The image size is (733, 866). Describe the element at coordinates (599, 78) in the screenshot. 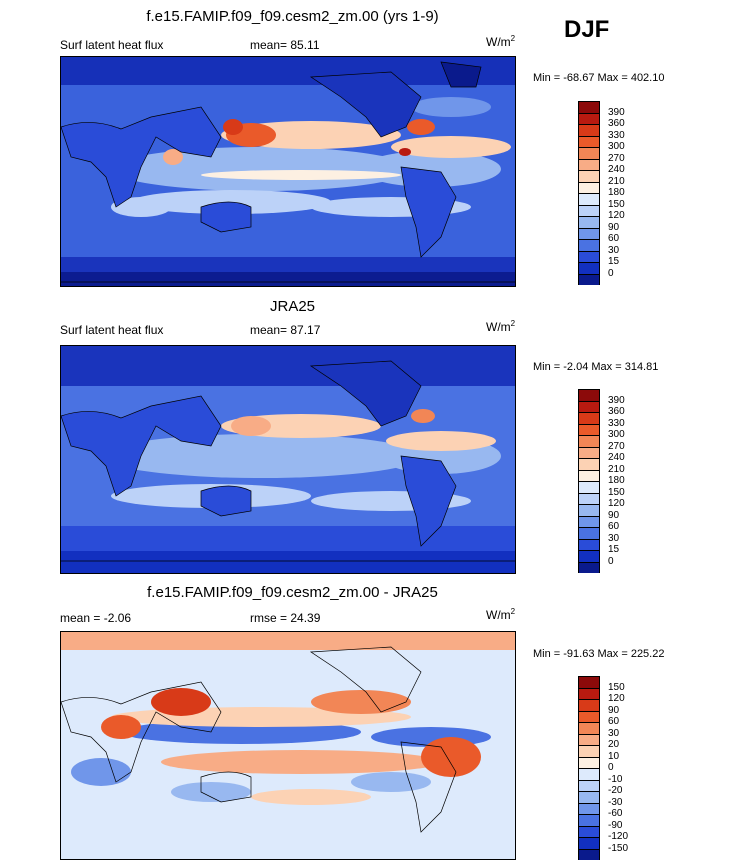

I see `panel1-minmax: Min = -68.67 Max = 402.10` at that location.